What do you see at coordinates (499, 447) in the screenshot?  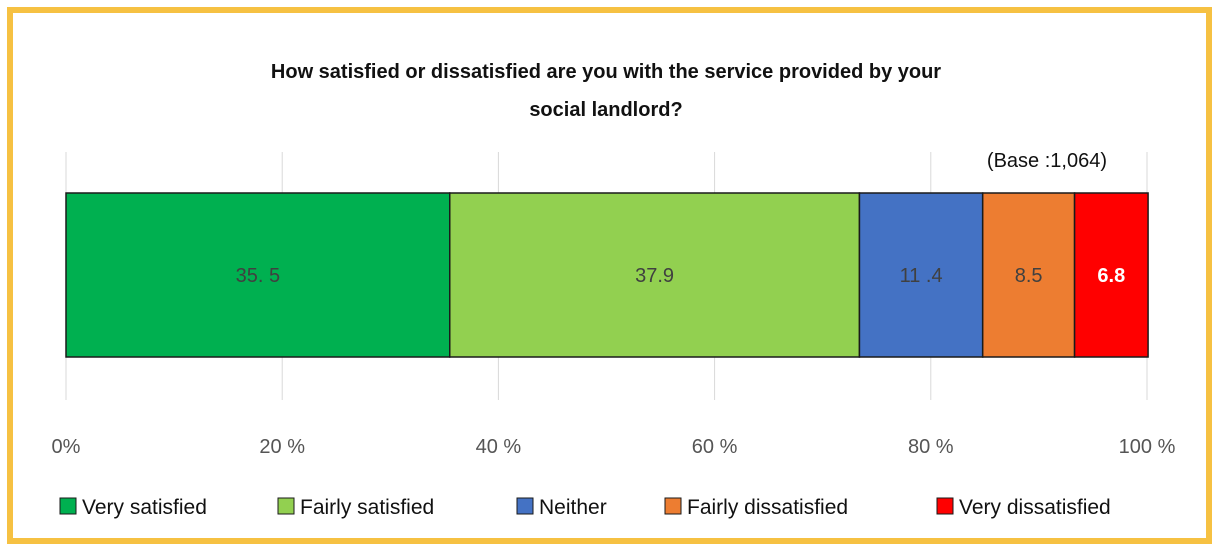 I see `x-tick-label: 40 %` at bounding box center [499, 447].